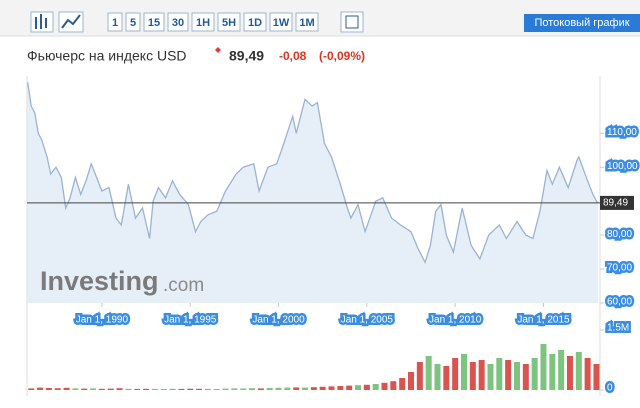  What do you see at coordinates (342, 56) in the screenshot?
I see `change-pct: (-0,09%)` at bounding box center [342, 56].